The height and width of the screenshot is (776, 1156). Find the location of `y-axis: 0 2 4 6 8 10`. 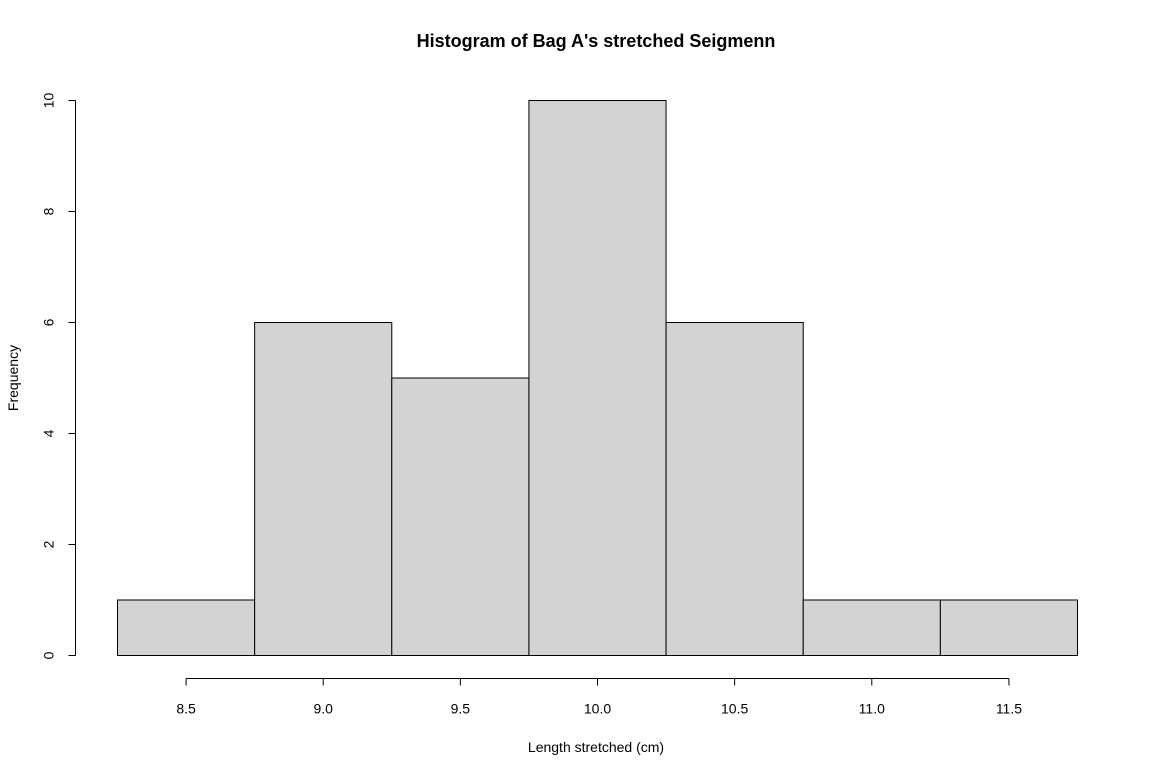

y-axis: 0 2 4 6 8 10 is located at coordinates (58, 376).